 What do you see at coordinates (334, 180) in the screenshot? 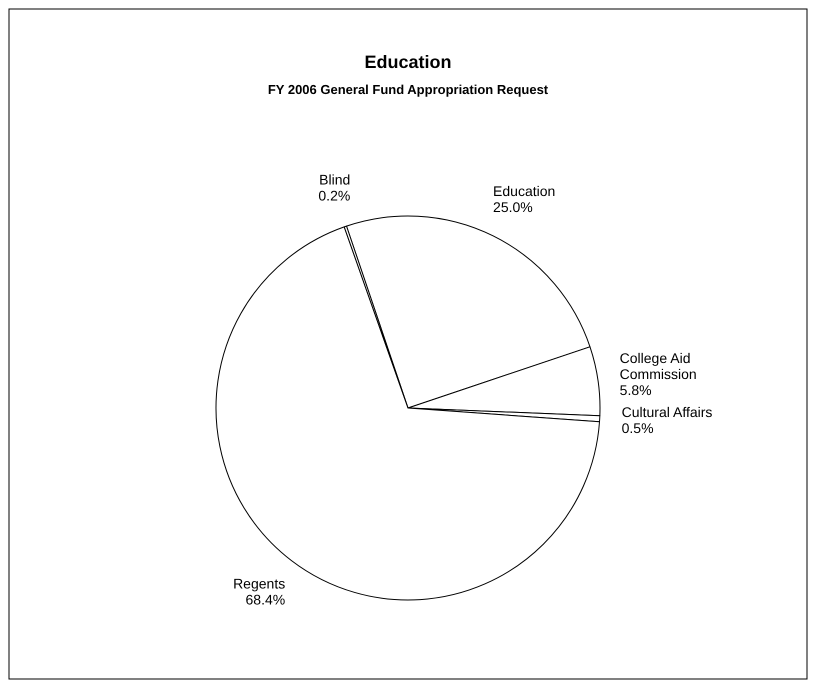
I see `slice-label: Blind` at bounding box center [334, 180].